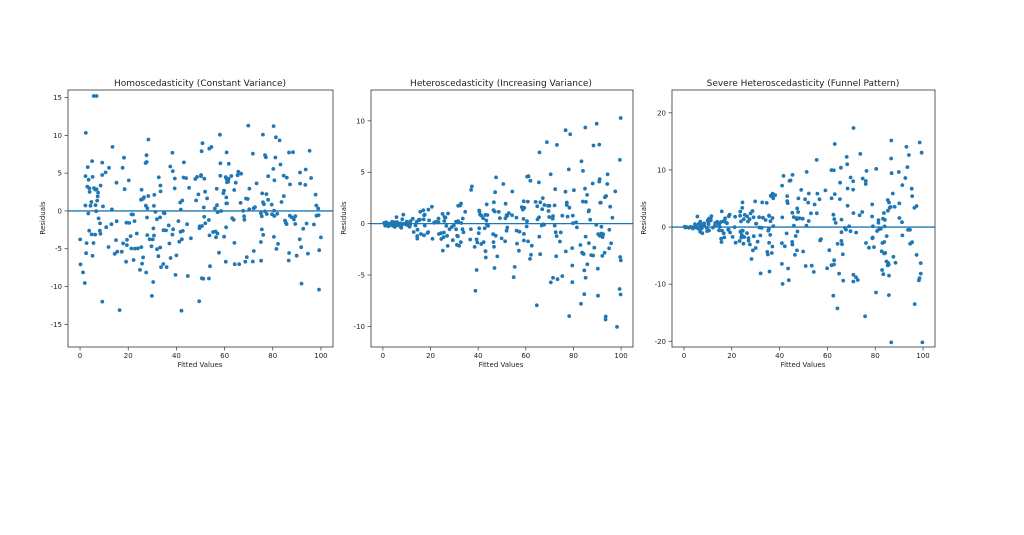 The width and height of the screenshot is (1024, 535). Describe the element at coordinates (660, 342) in the screenshot. I see `y-tick-label: -20` at that location.